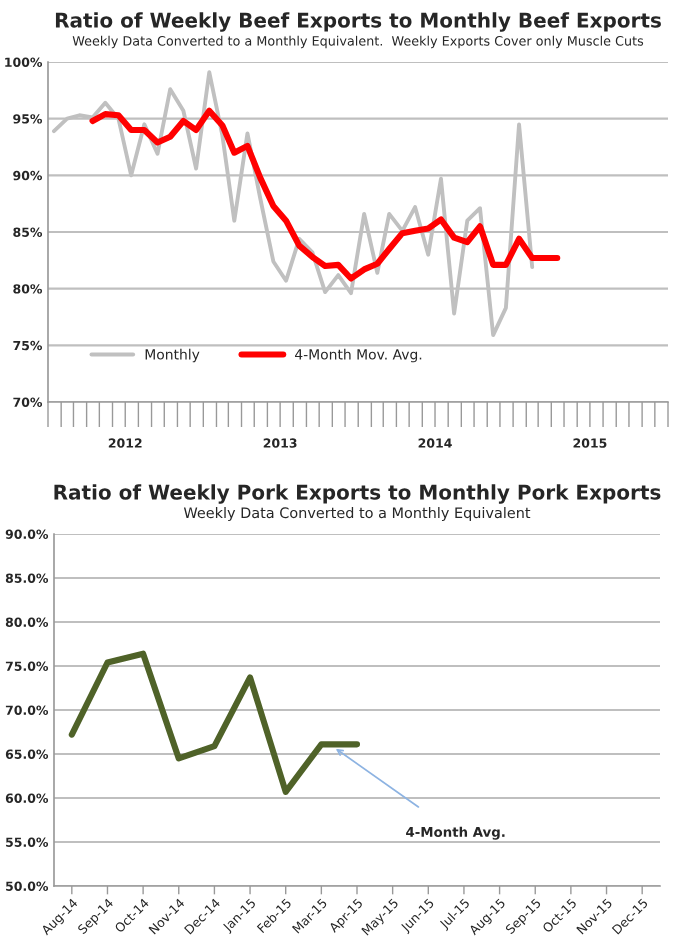 Image resolution: width=684 pixels, height=948 pixels. I want to click on chart-title: Ratio of Weekly Pork Exports to Monthly Pork Exports, so click(357, 494).